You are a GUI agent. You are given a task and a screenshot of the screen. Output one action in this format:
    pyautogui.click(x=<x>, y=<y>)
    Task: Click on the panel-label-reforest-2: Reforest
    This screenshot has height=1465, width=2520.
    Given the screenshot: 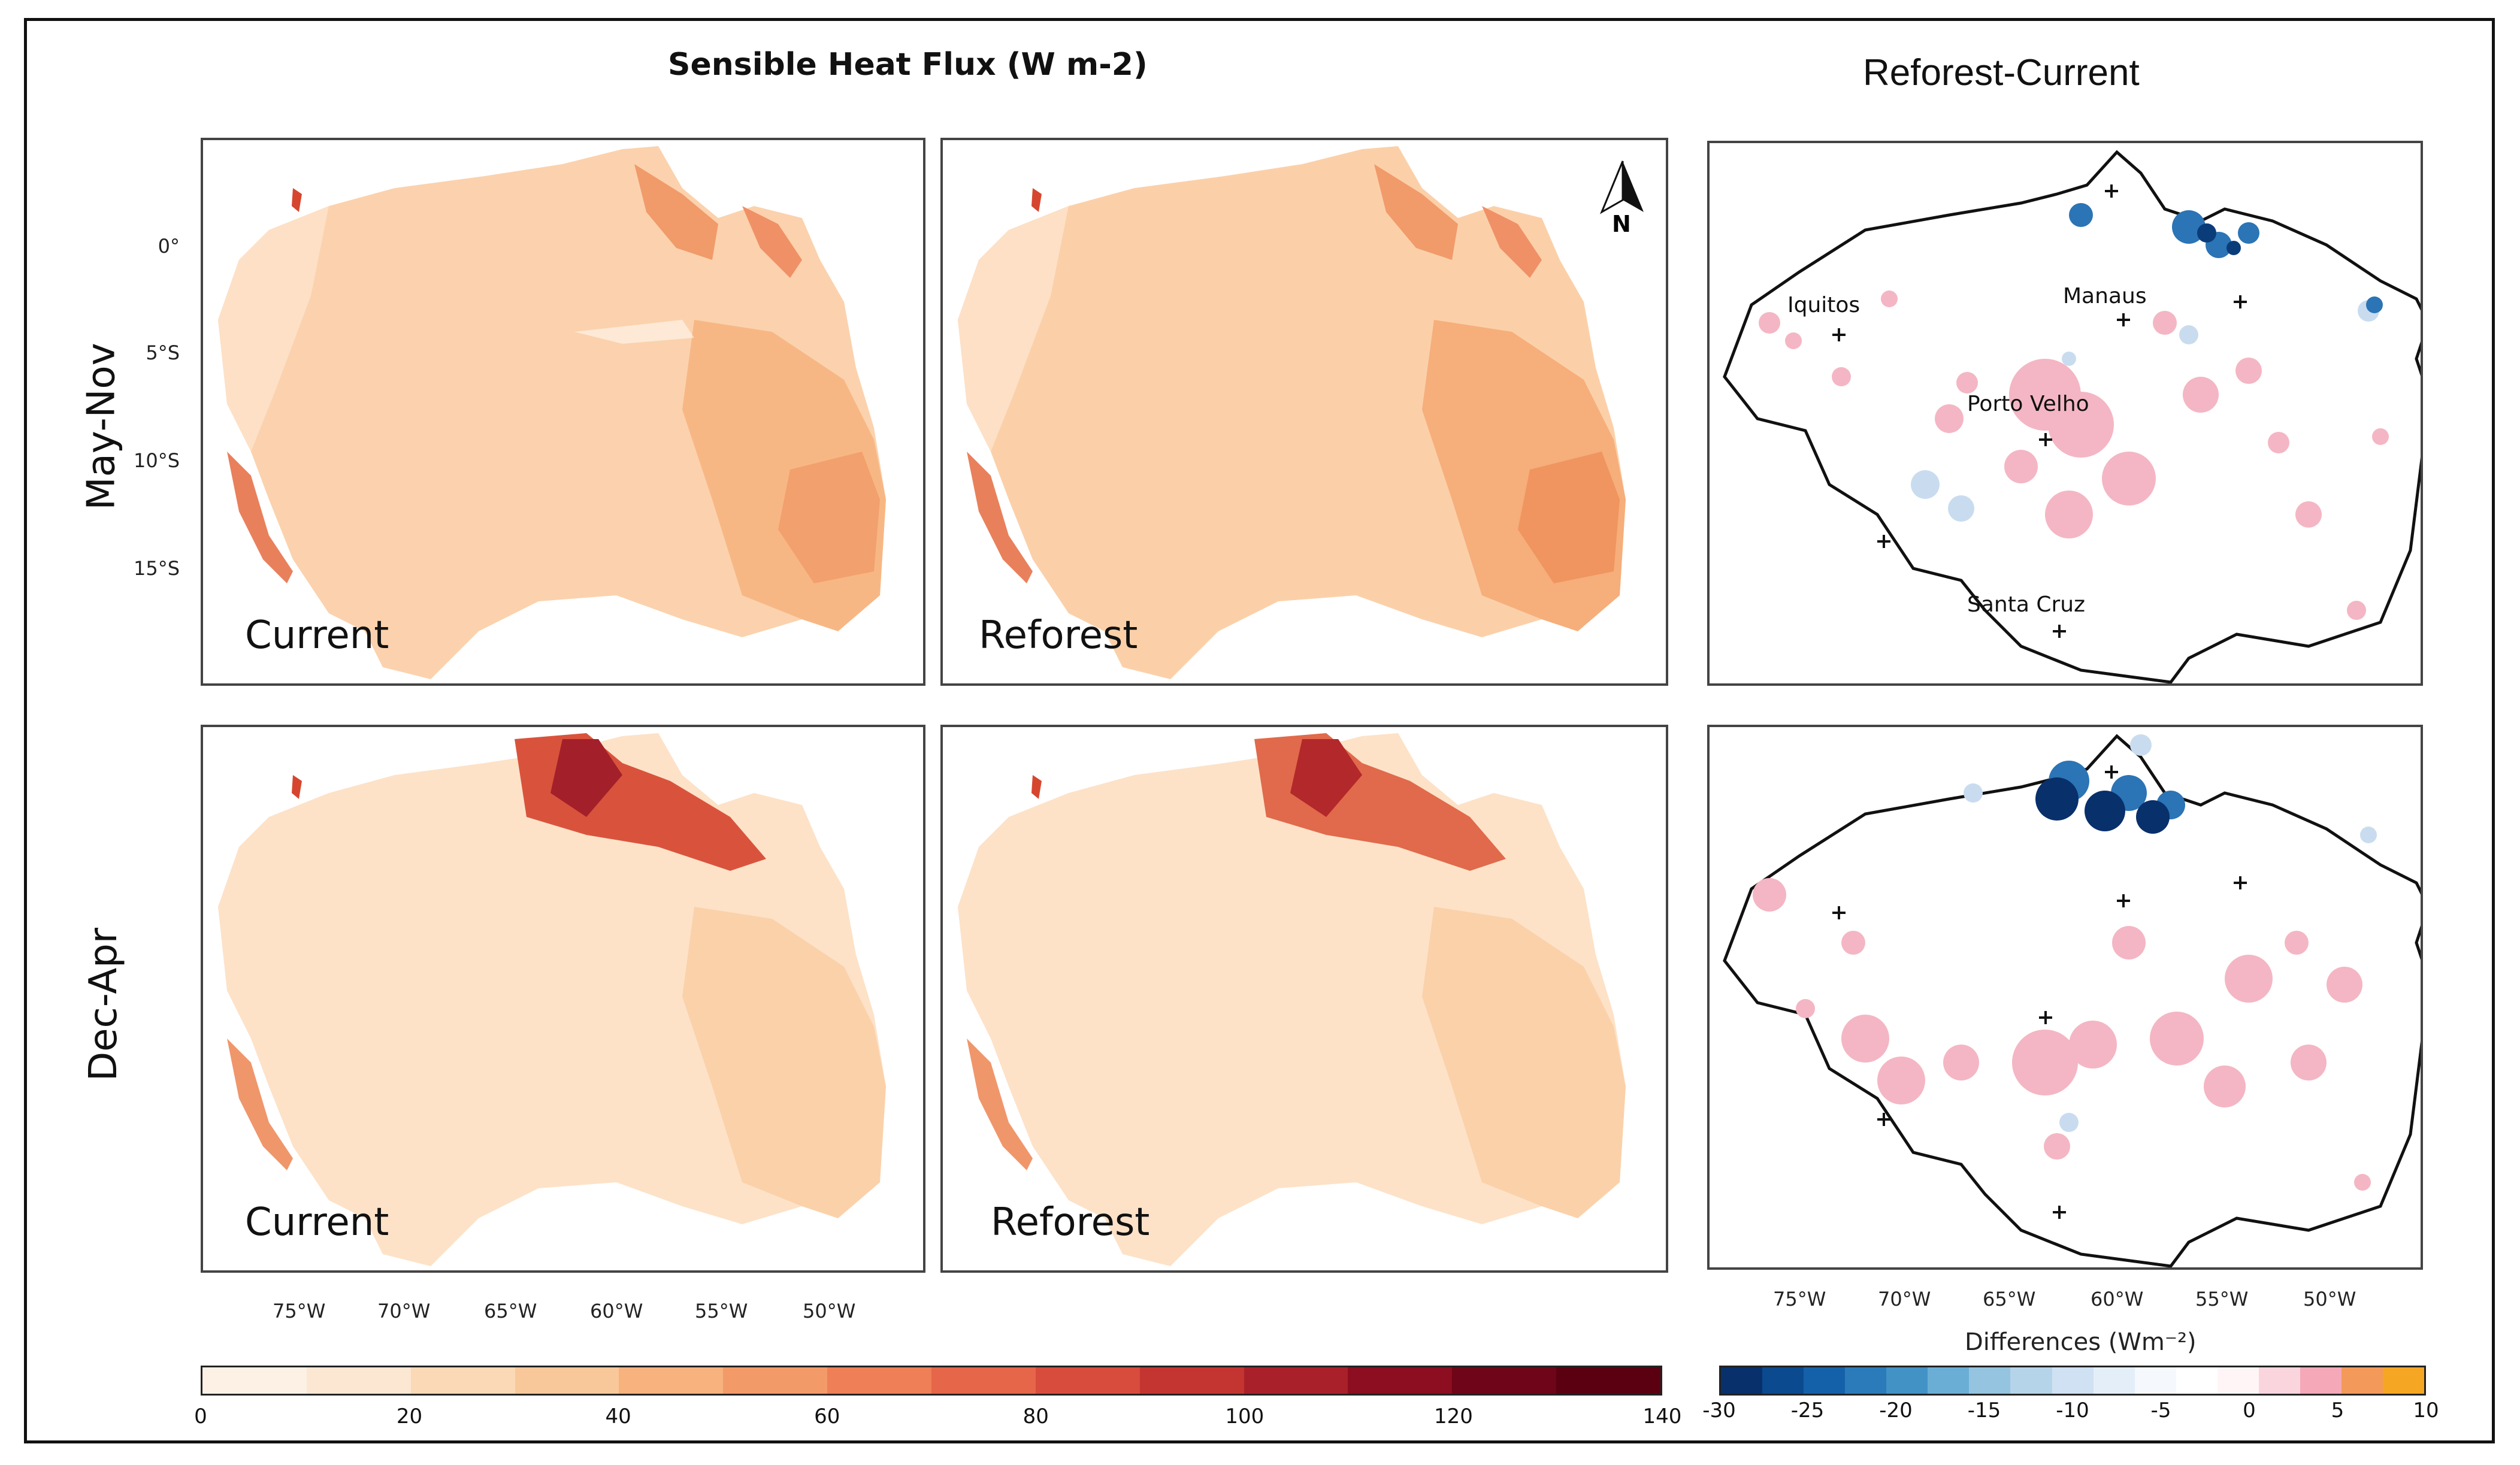 What is the action you would take?
    pyautogui.click(x=1070, y=1222)
    